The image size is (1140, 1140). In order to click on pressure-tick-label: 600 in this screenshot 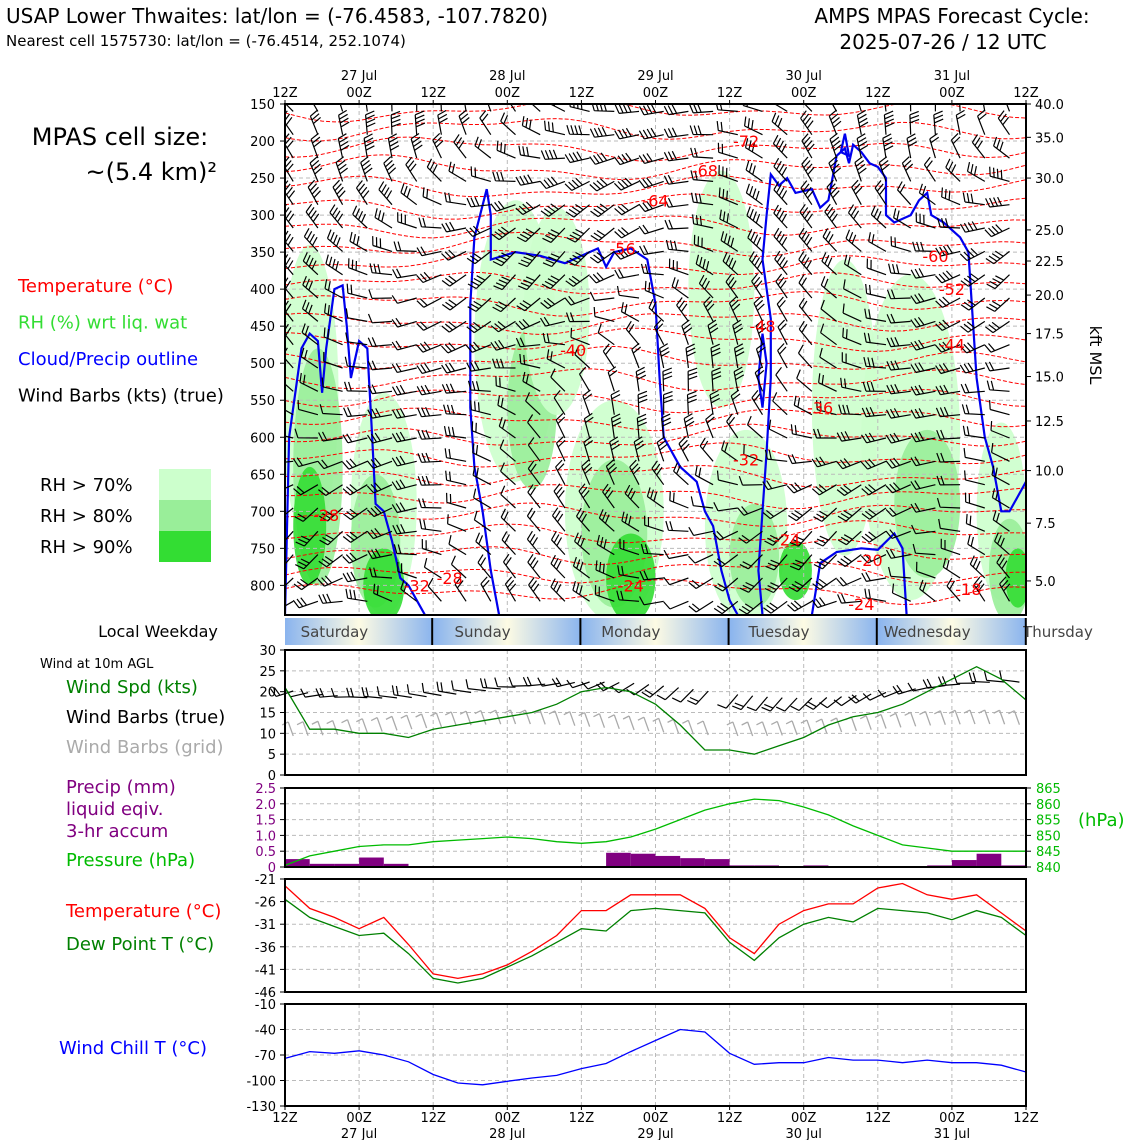, I will do `click(262, 438)`.